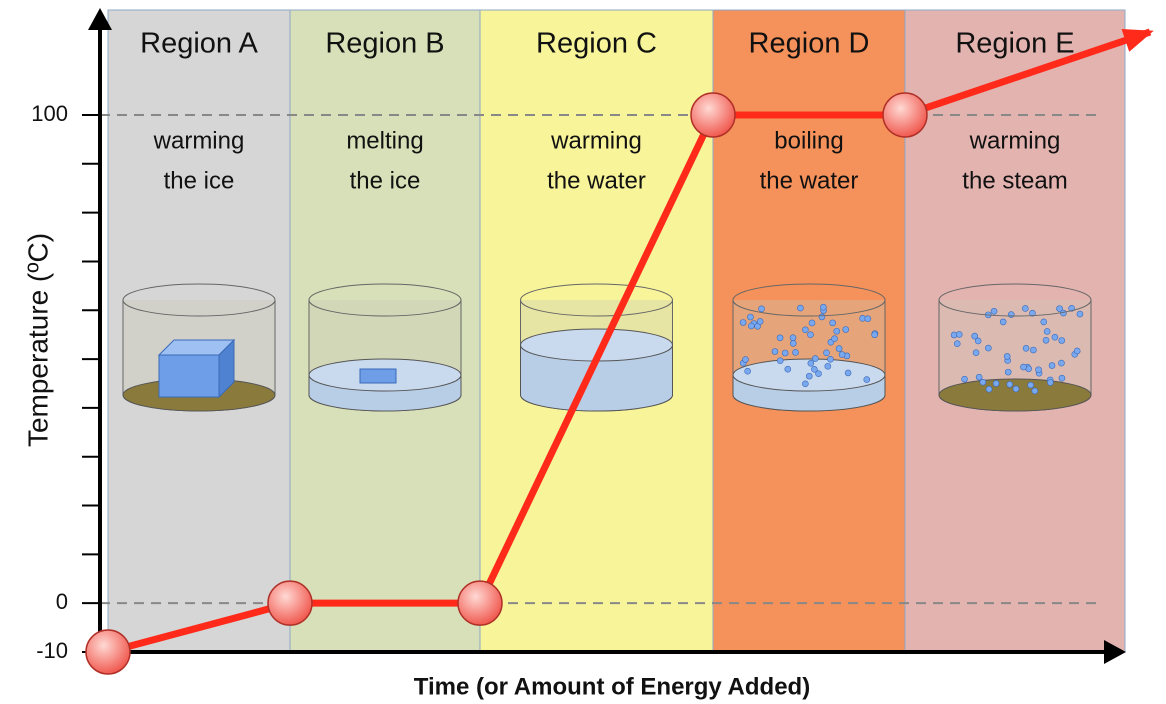 The width and height of the screenshot is (1166, 704). Describe the element at coordinates (100, 19) in the screenshot. I see `y-axis-arrow` at that location.